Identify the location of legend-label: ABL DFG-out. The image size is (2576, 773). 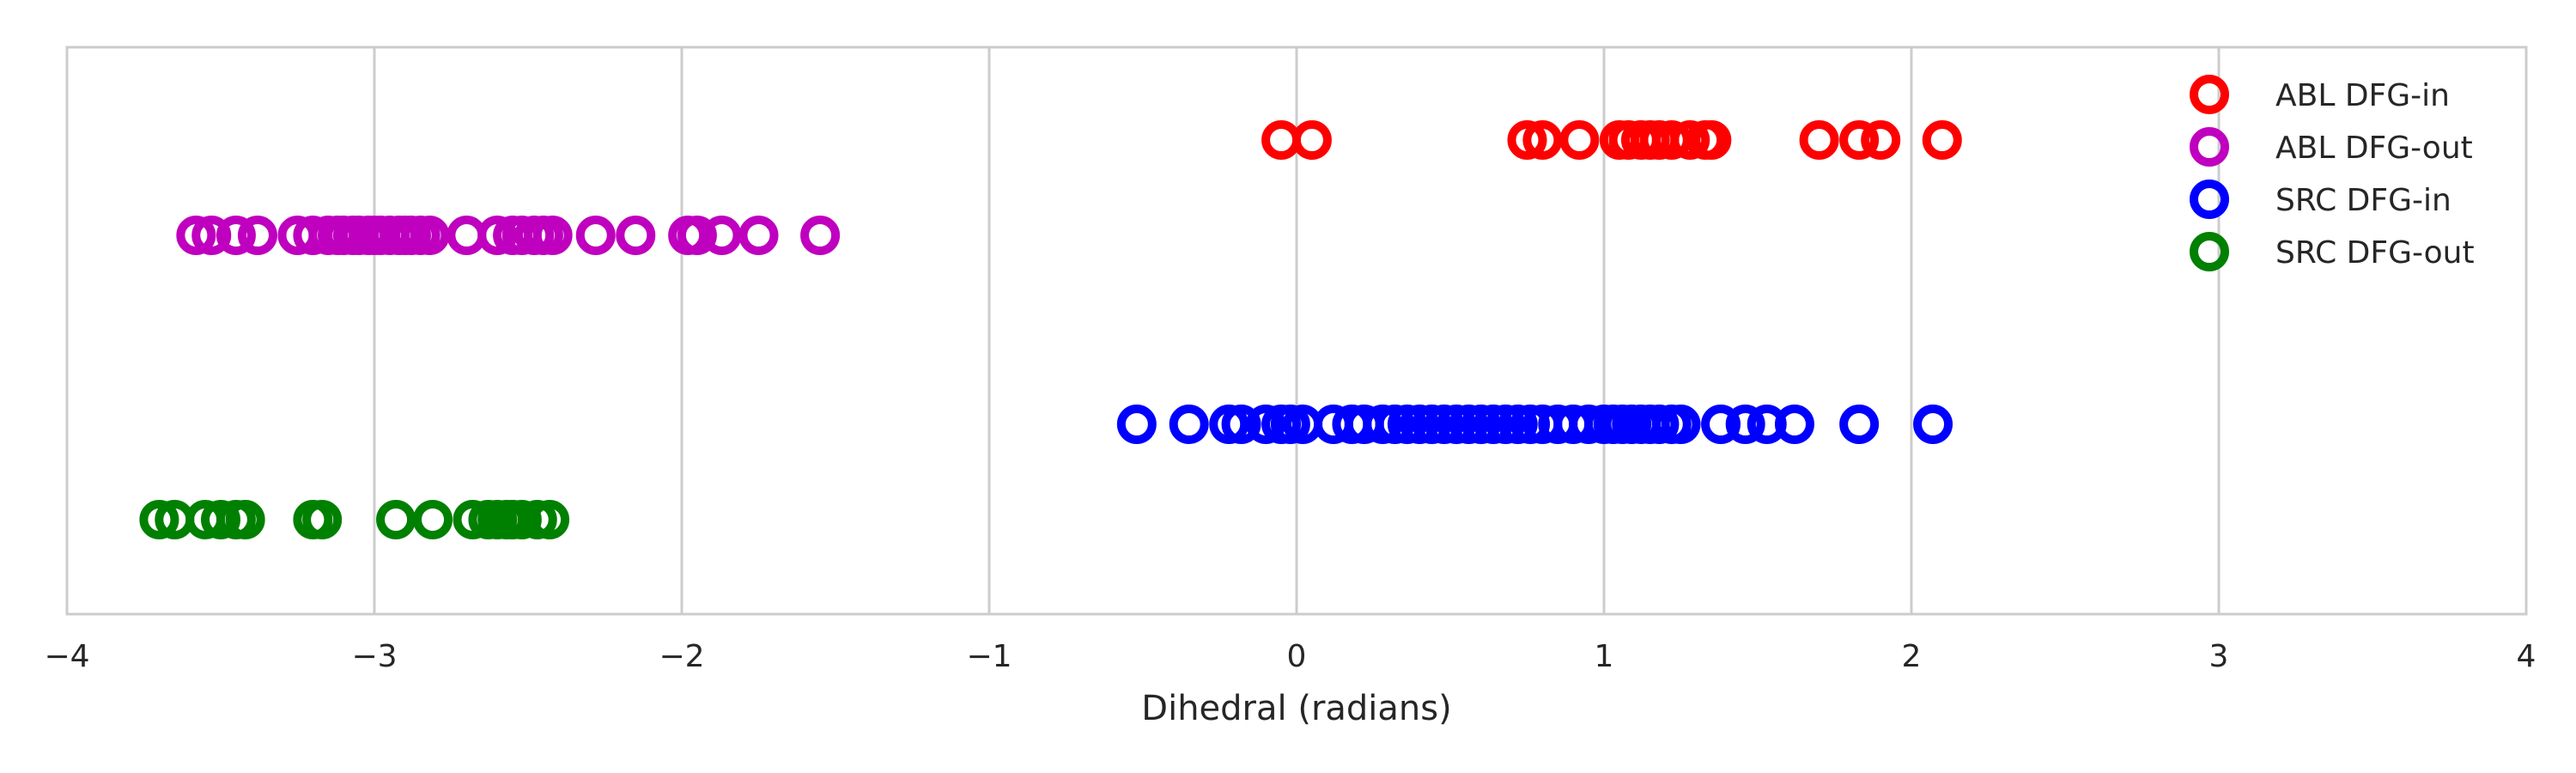
(2374, 148).